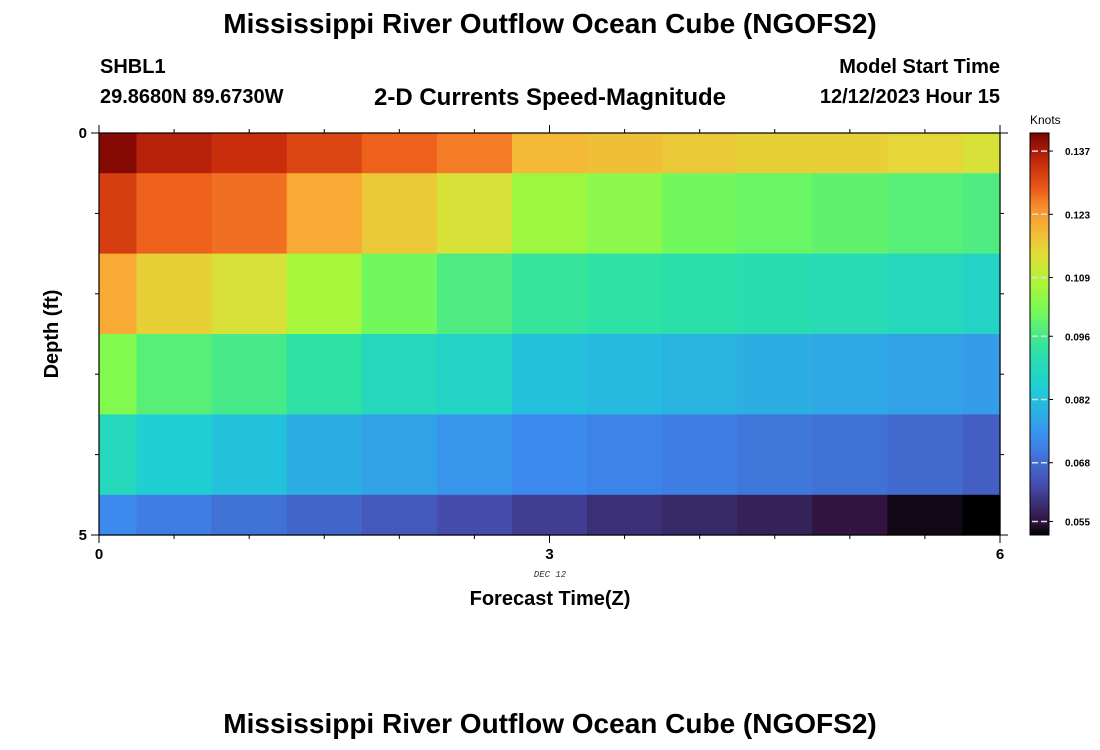  What do you see at coordinates (909, 97) in the screenshot?
I see `model-start-value: 12/12/2023 Hour 15` at bounding box center [909, 97].